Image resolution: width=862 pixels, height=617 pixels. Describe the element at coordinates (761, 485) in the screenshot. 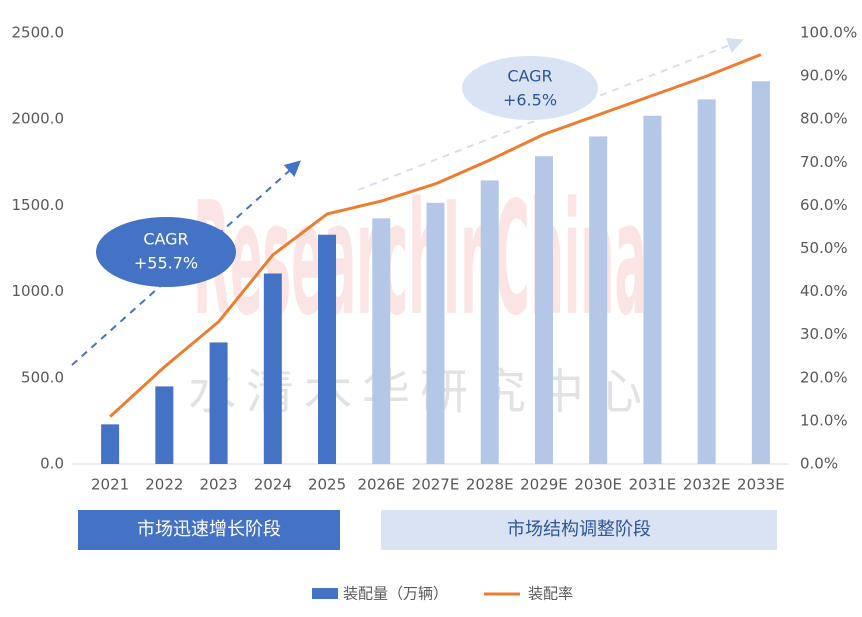

I see `x-tick-label: 2033E` at that location.